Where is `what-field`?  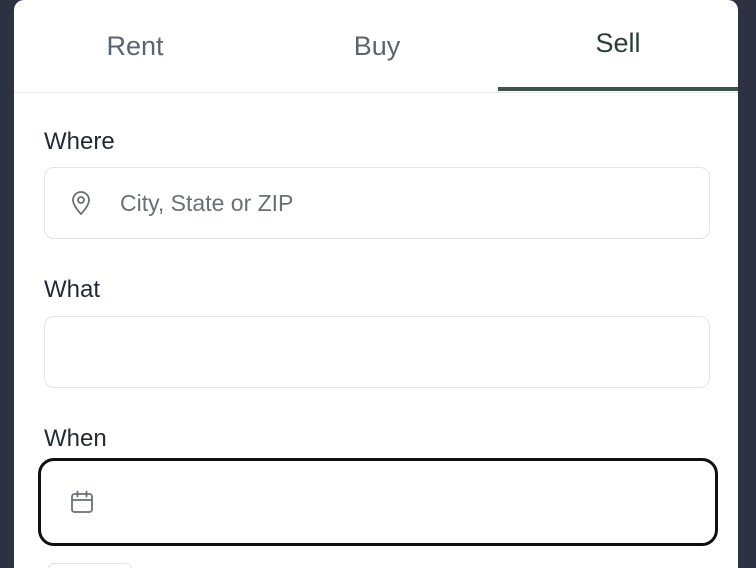 what-field is located at coordinates (377, 352).